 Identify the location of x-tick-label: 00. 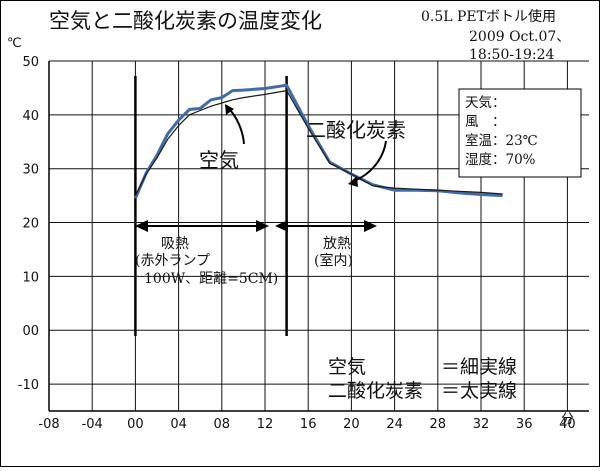
(135, 424).